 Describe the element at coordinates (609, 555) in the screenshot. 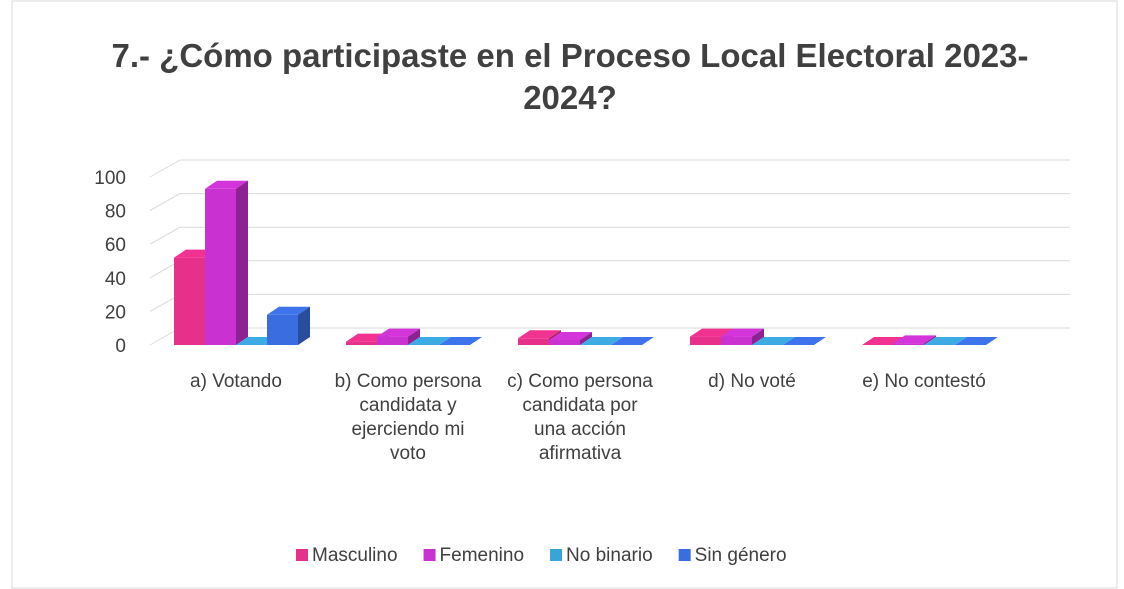

I see `legend-label: No binario` at that location.